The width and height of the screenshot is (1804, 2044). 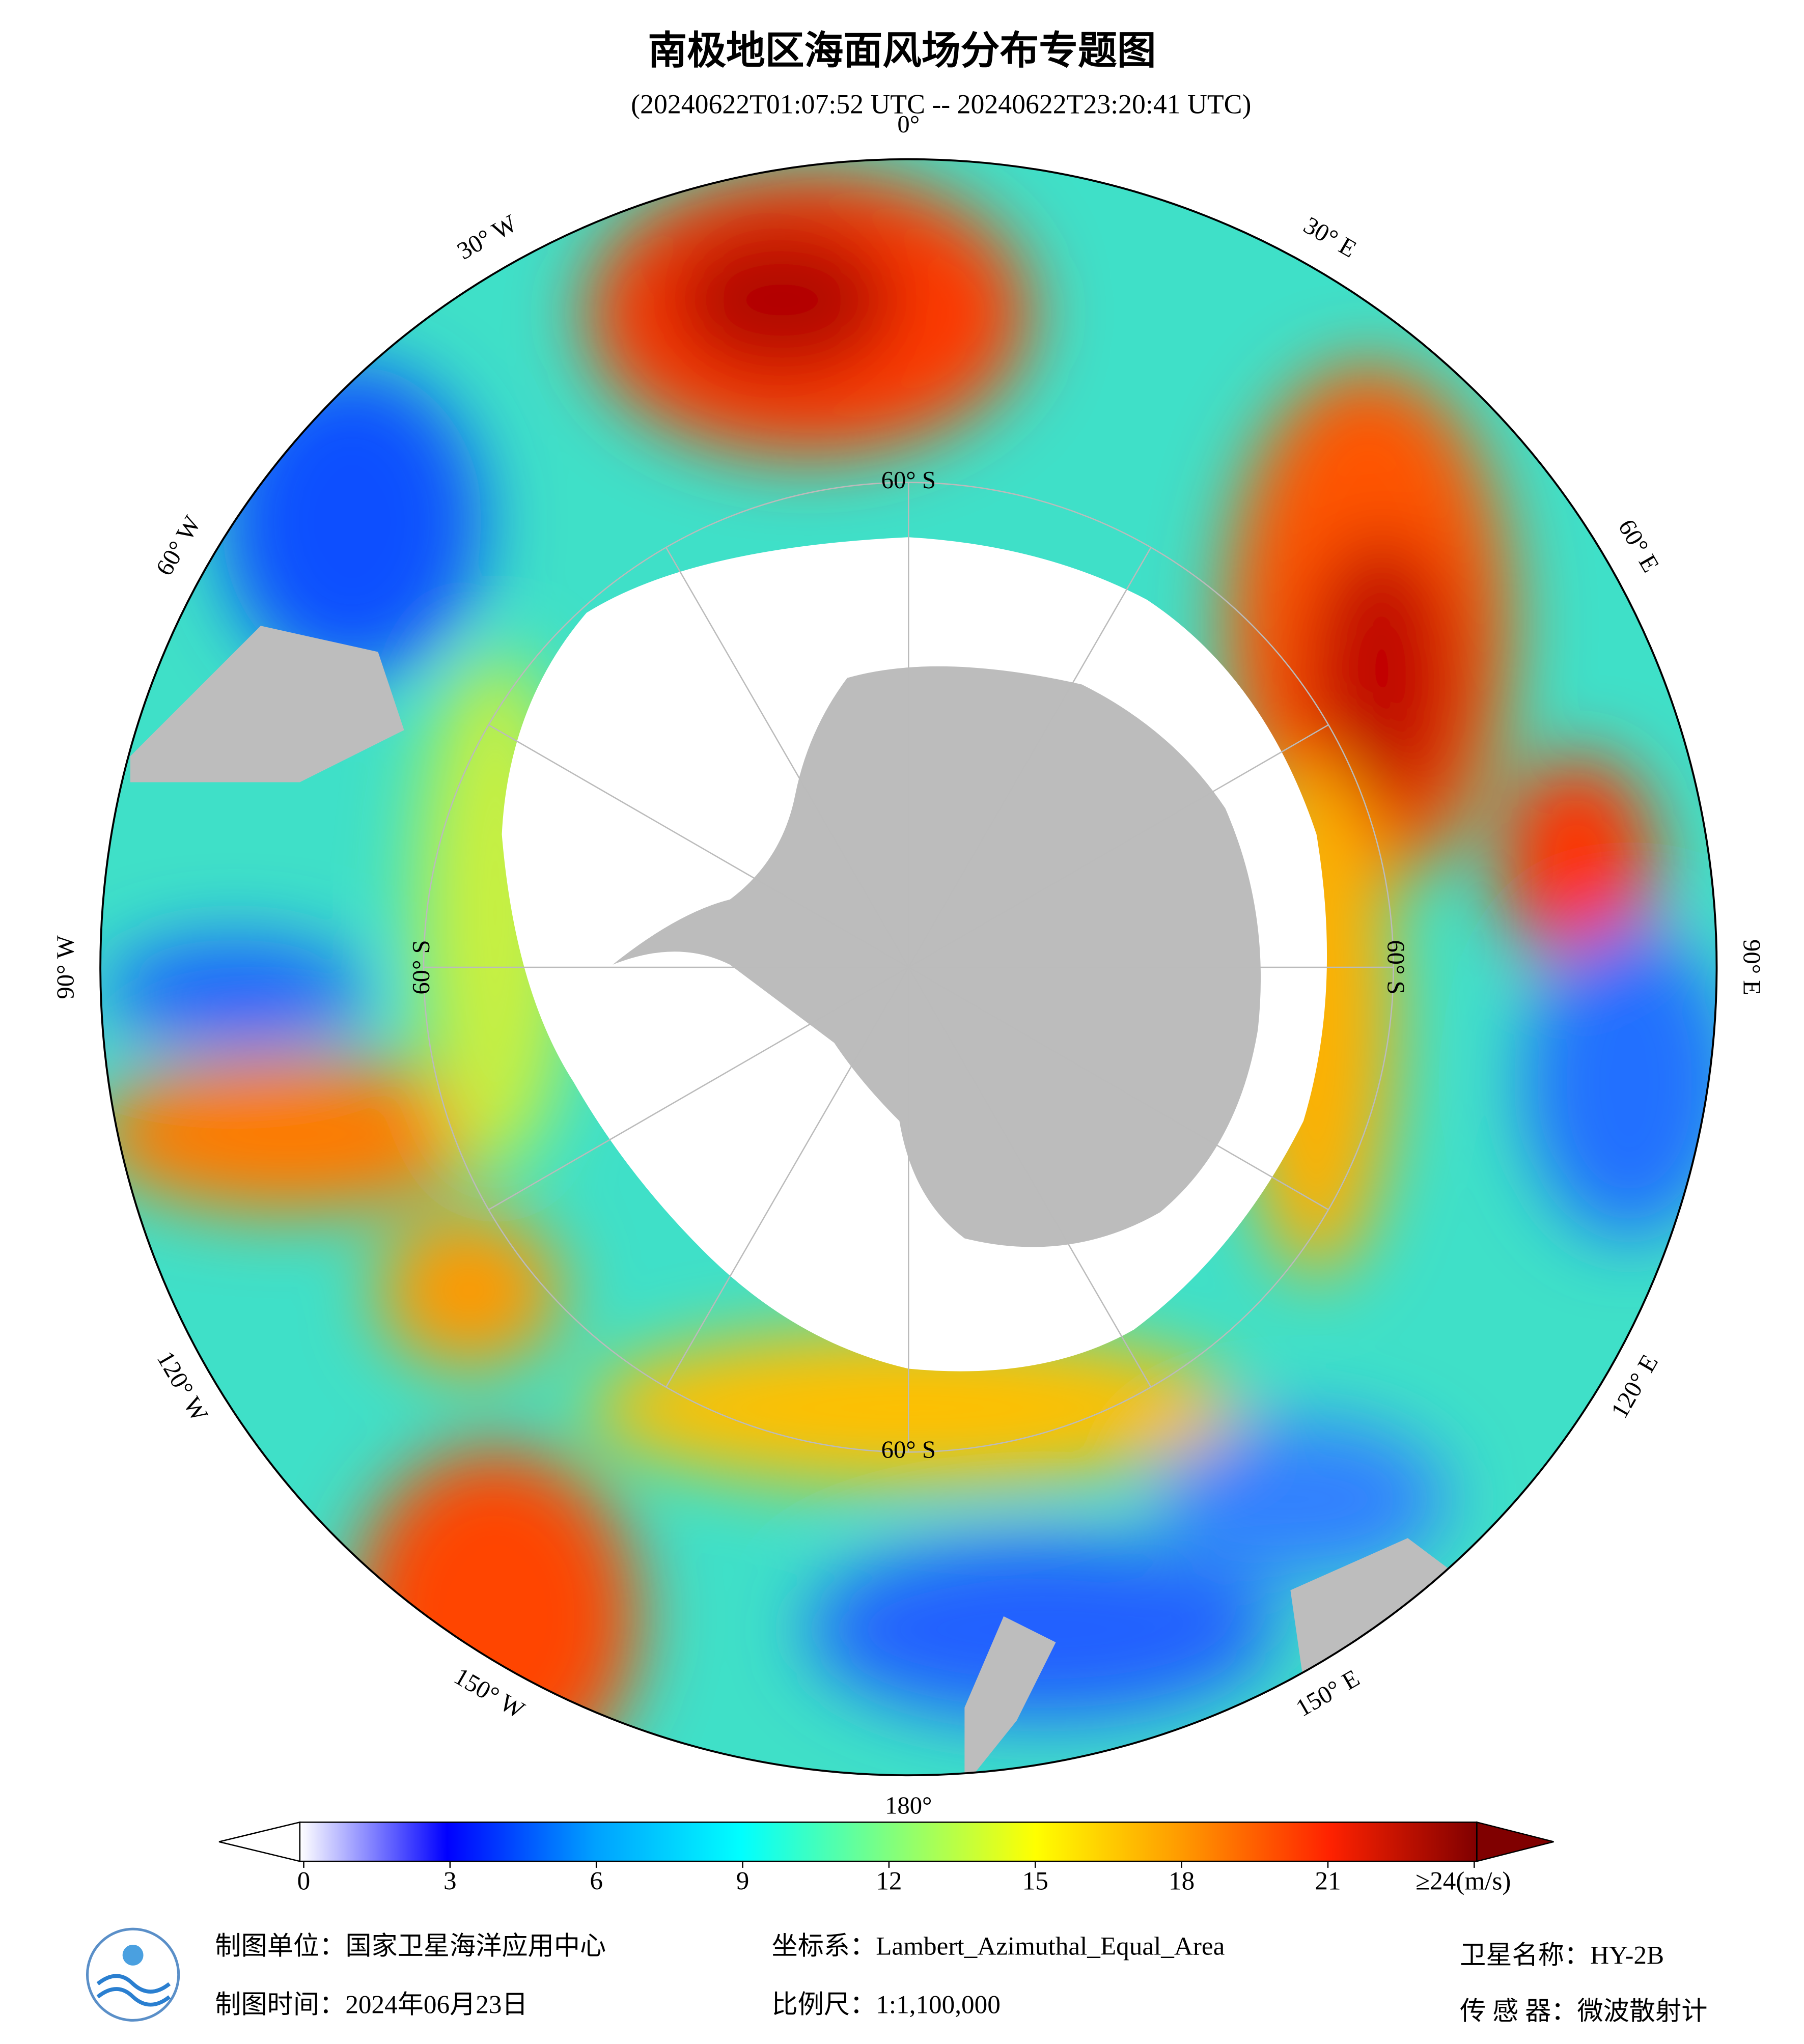 I want to click on longitude-label: 60° E, so click(x=1639, y=546).